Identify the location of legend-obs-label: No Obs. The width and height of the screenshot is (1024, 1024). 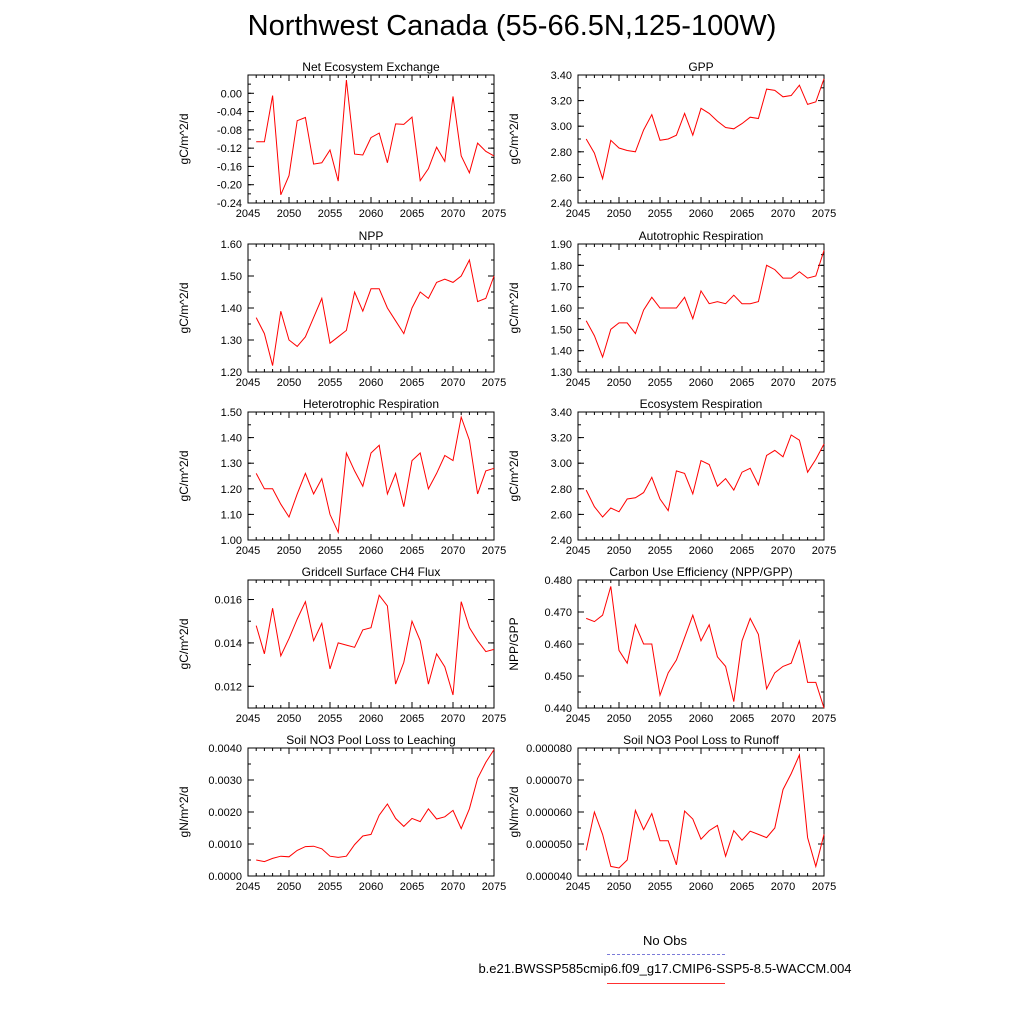
(665, 940).